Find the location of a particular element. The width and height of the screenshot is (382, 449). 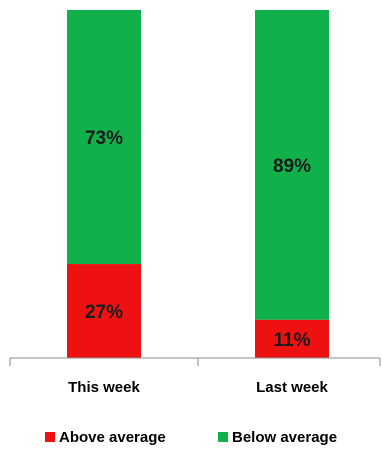

legend-swatch-above-average is located at coordinates (50, 437).